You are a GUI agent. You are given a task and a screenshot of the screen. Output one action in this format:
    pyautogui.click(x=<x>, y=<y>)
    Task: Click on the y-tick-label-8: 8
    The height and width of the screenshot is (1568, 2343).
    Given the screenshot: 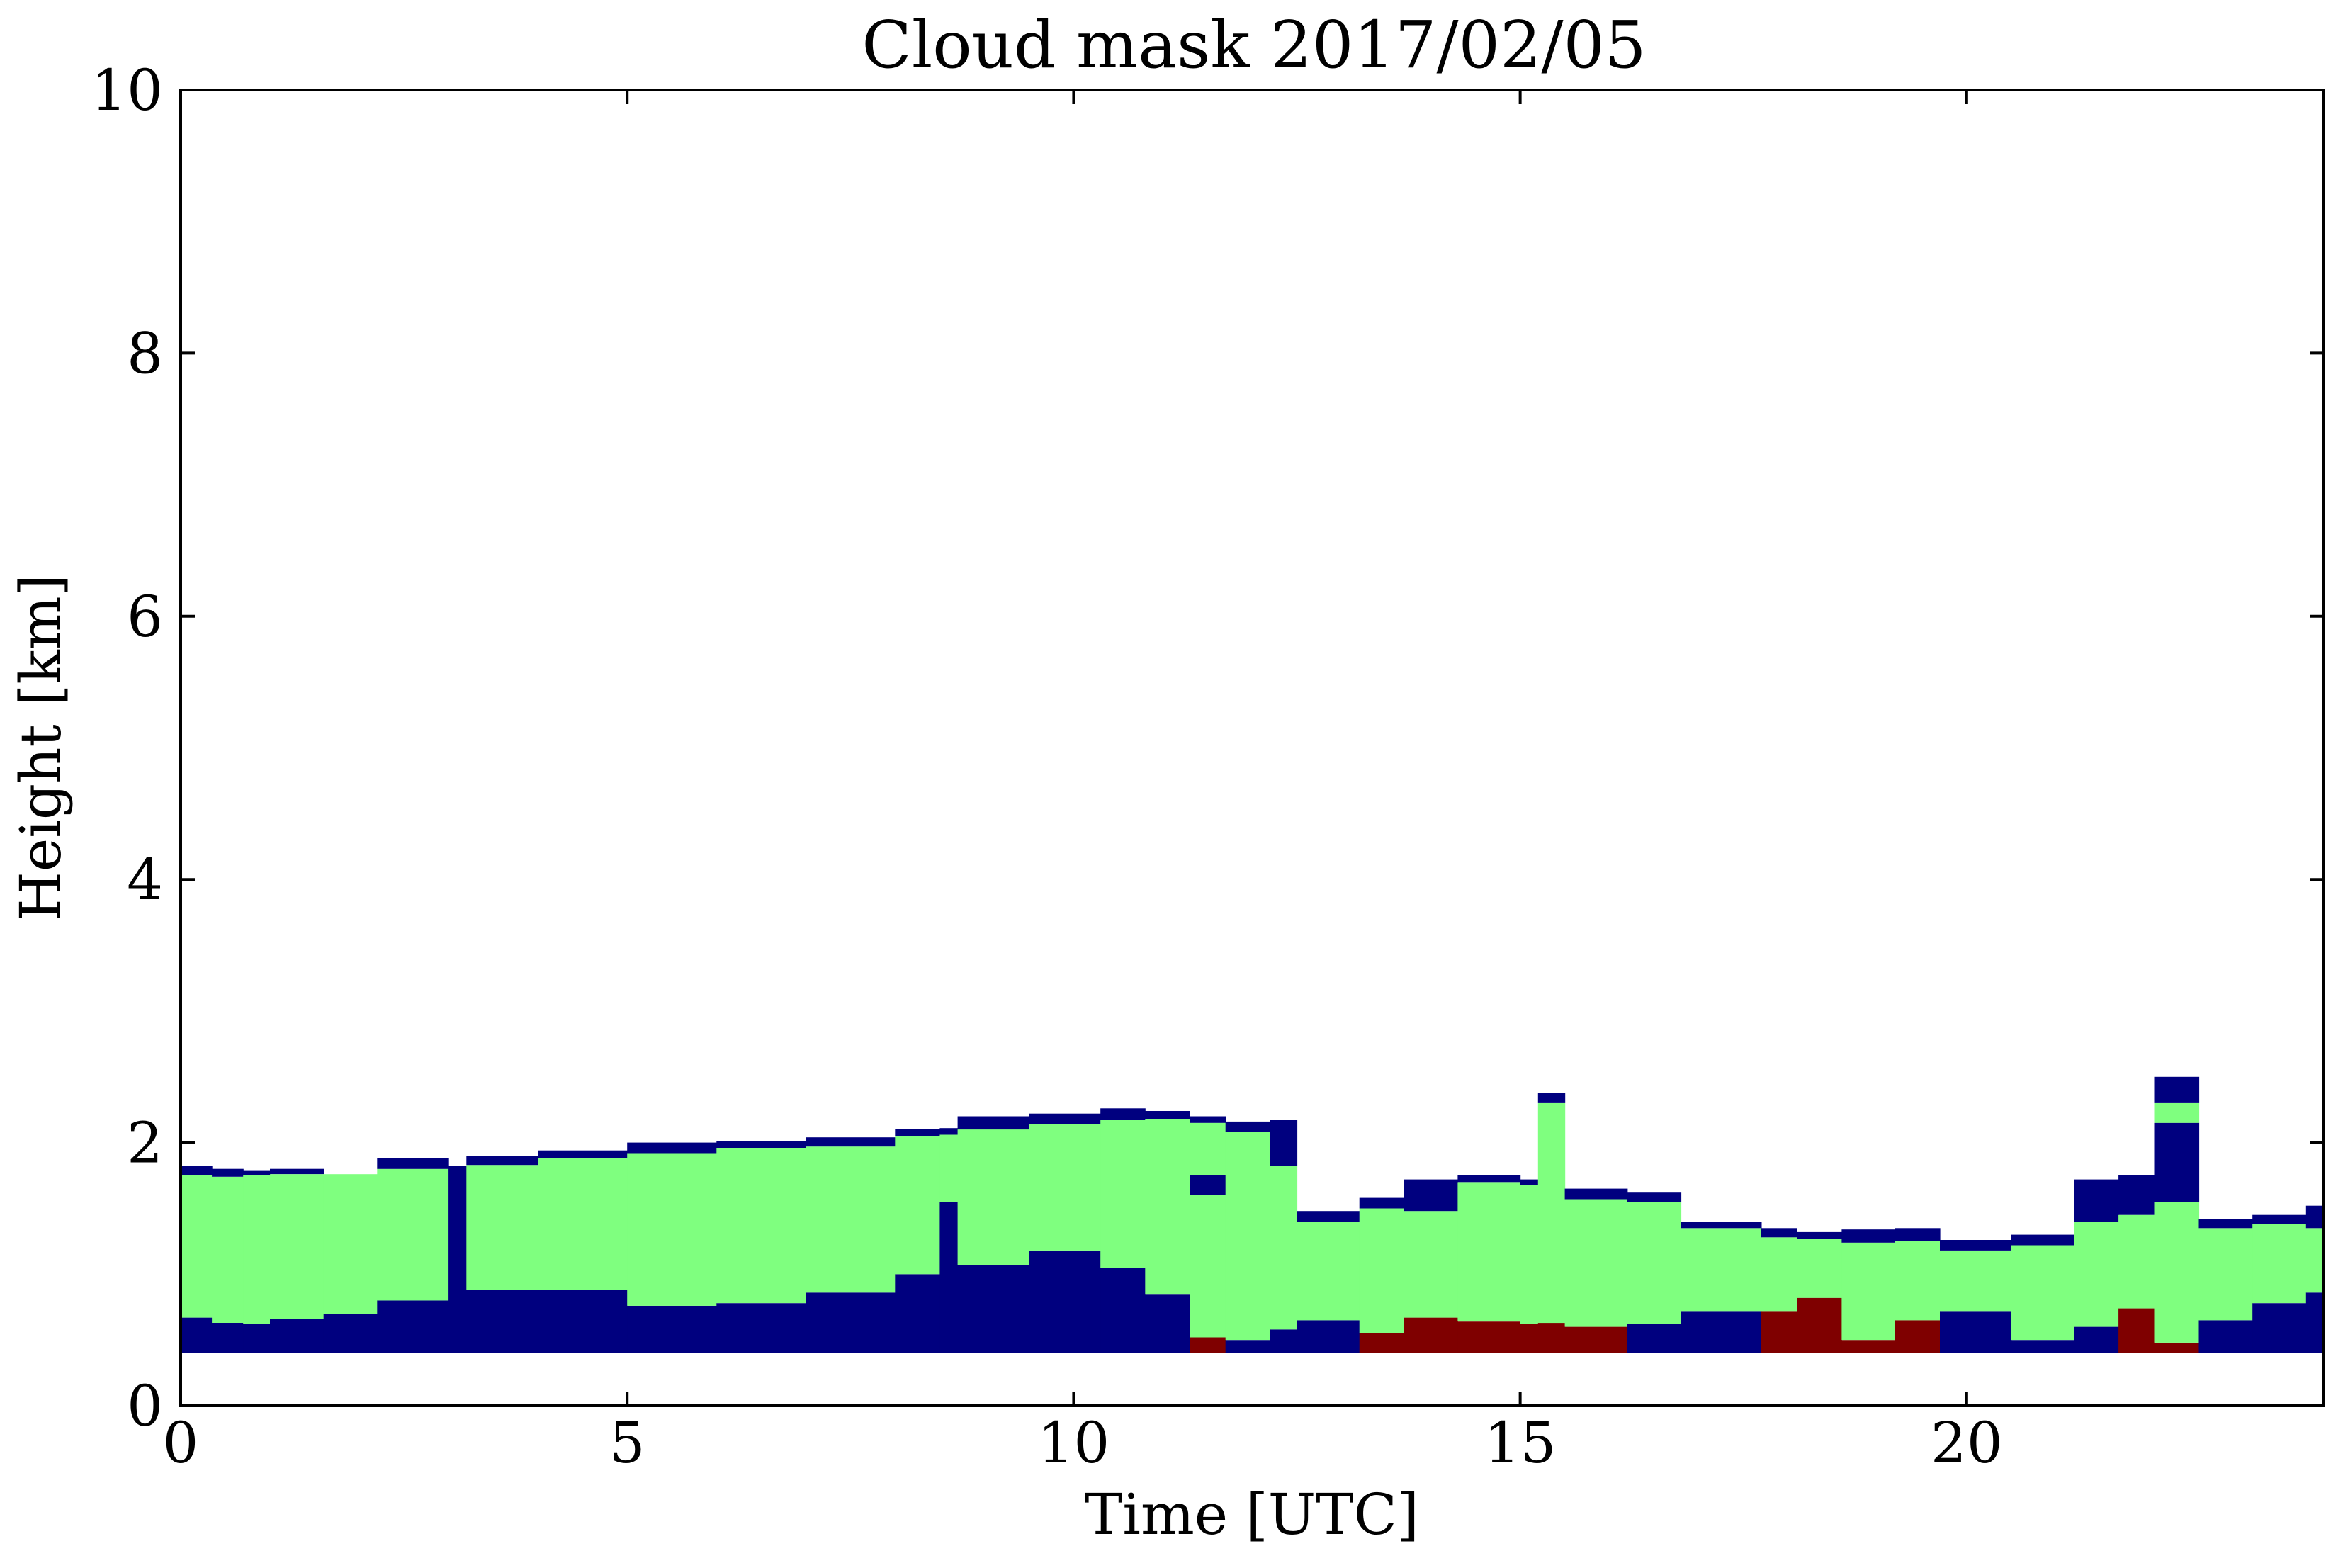 What is the action you would take?
    pyautogui.click(x=145, y=353)
    